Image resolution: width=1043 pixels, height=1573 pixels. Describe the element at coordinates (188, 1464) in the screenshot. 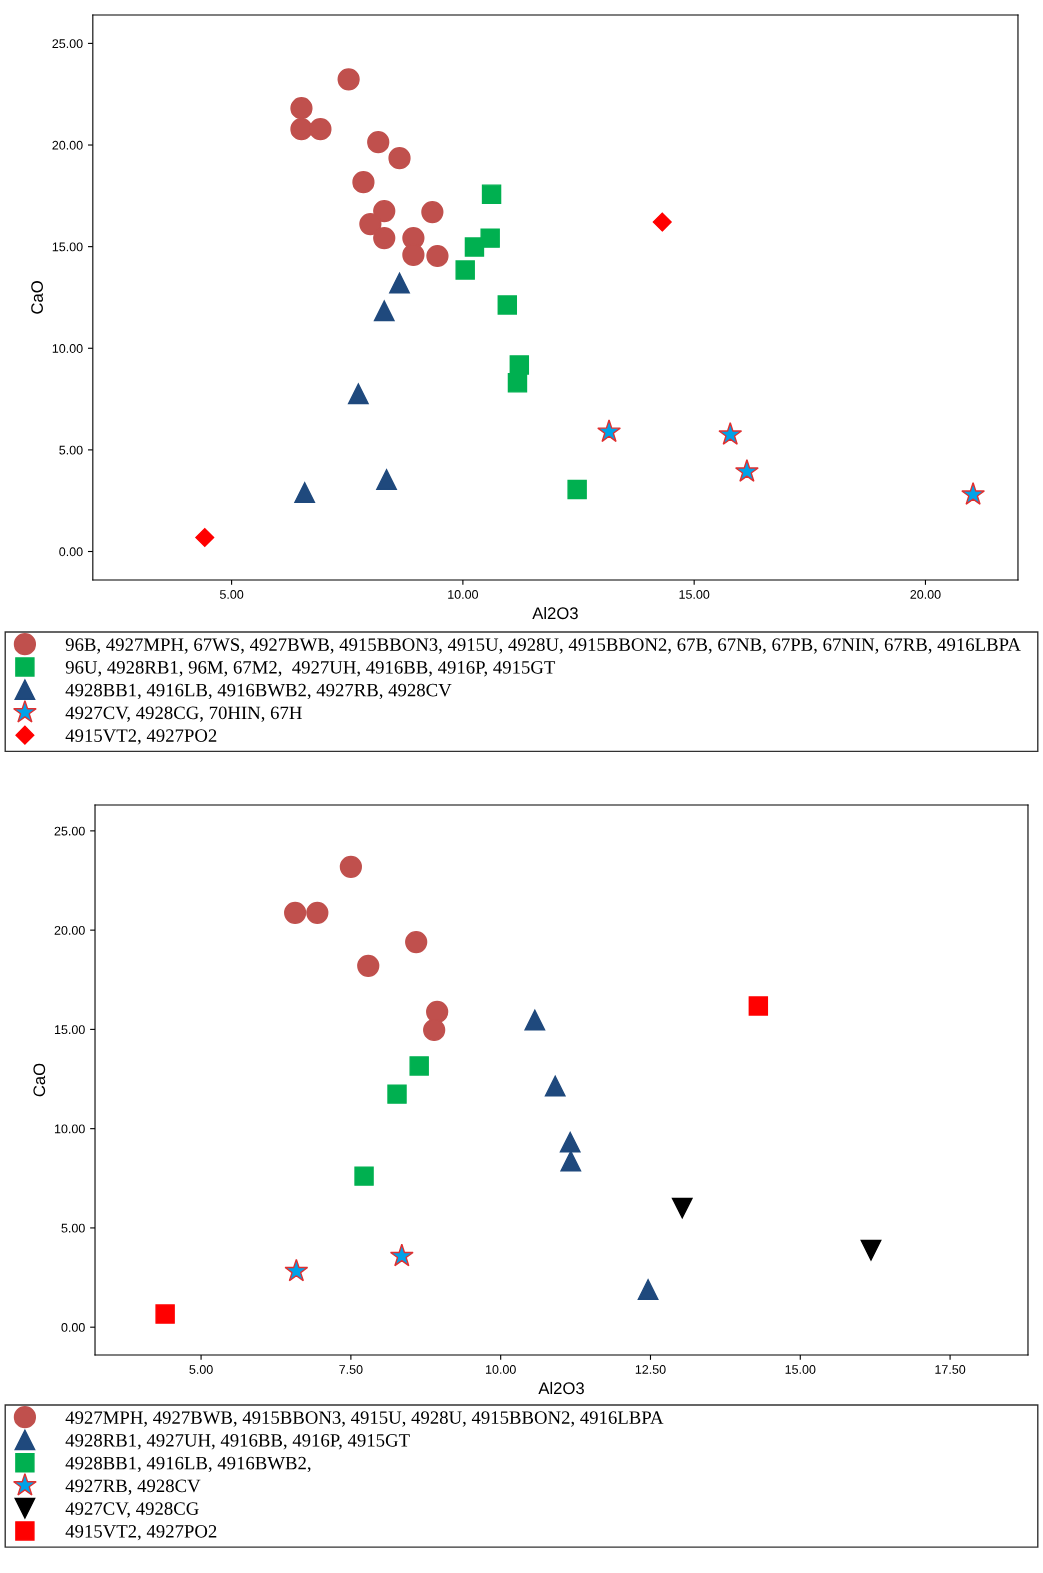

I see `legend-label: 4928BB1, 4916LB, 4916BWB2,` at that location.